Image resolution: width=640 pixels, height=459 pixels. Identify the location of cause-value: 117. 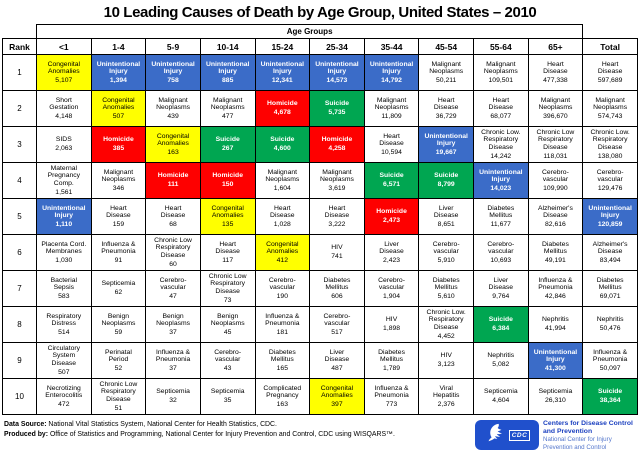
(228, 260).